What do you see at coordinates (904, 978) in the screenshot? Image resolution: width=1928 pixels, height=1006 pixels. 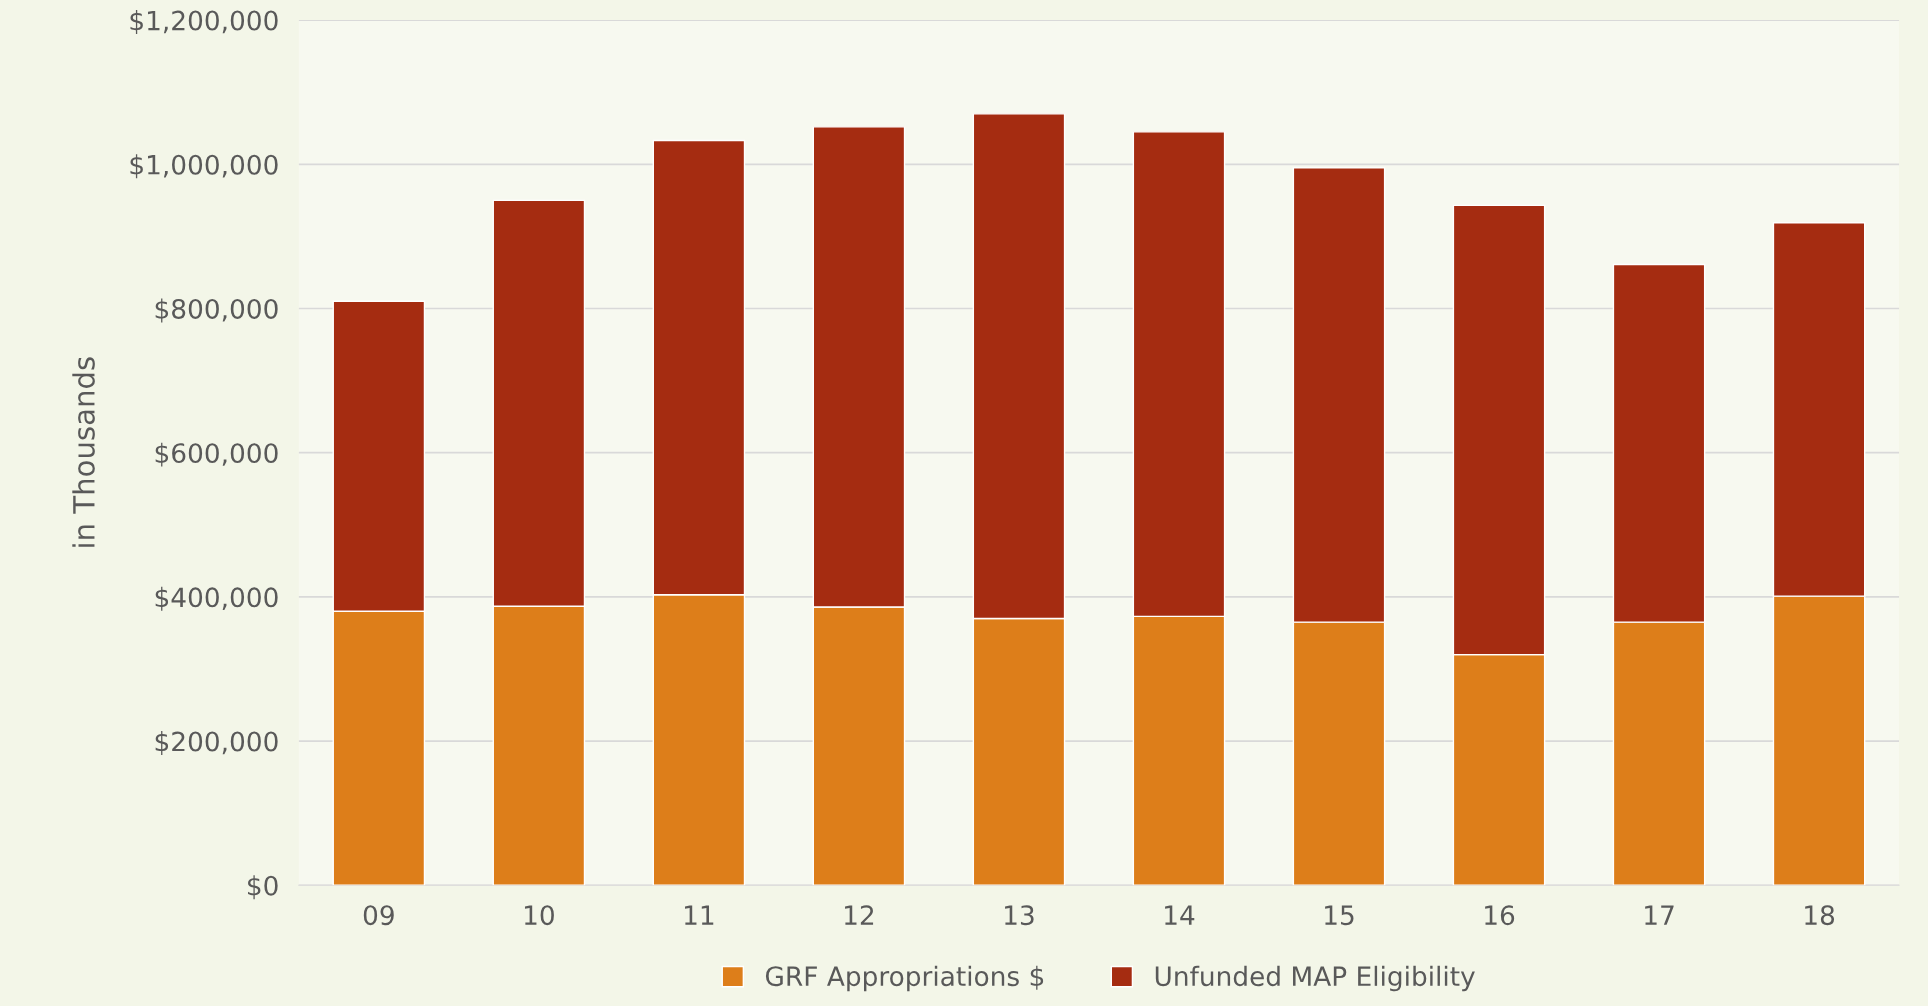 I see `legend-label: GRF Appropriations $` at bounding box center [904, 978].